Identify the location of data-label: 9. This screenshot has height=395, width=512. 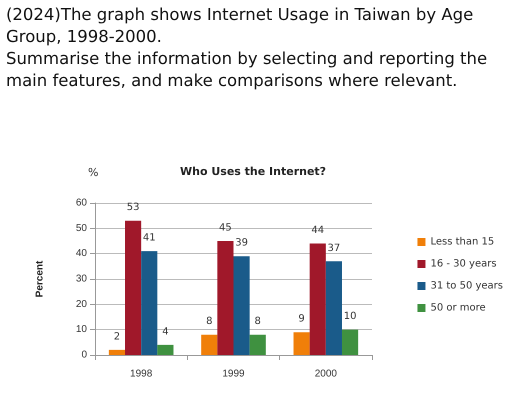
(301, 319).